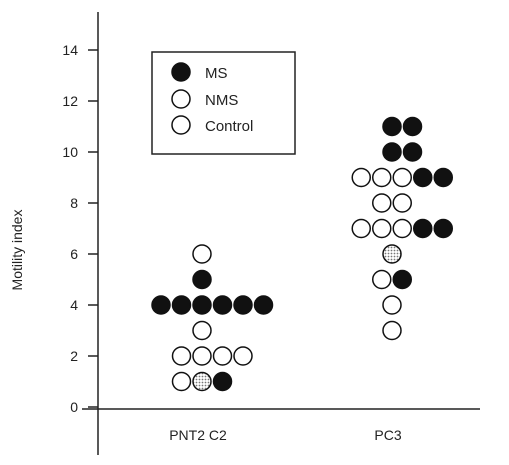 This screenshot has height=465, width=509. Describe the element at coordinates (181, 72) in the screenshot. I see `legend-marker-ms` at that location.